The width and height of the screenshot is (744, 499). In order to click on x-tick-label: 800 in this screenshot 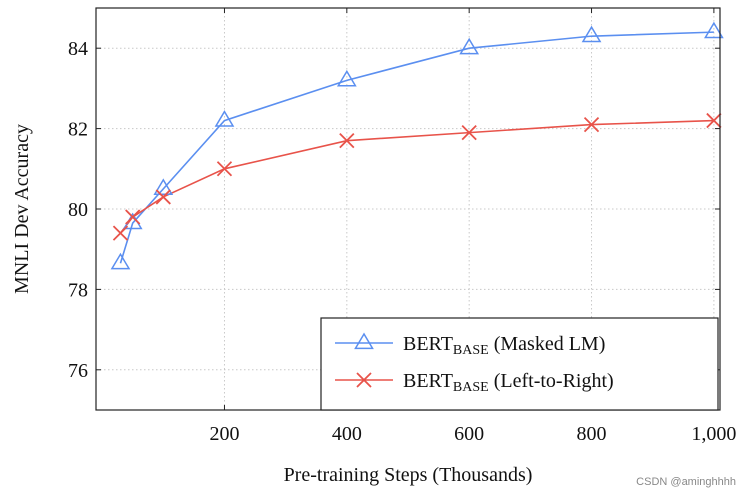, I will do `click(592, 434)`.